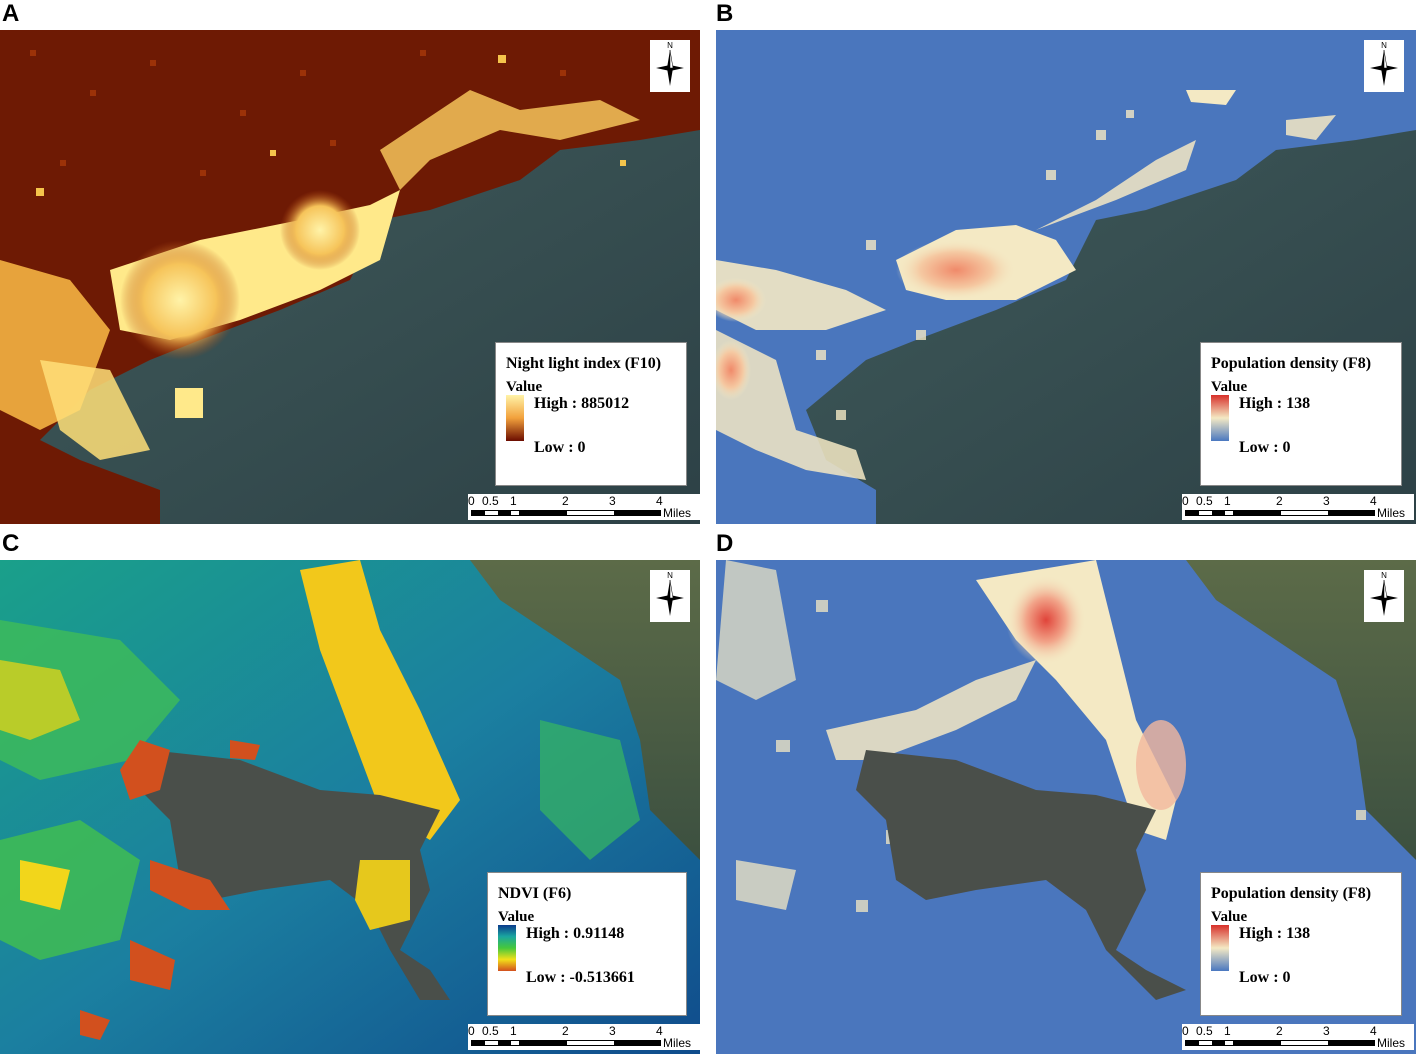 The image size is (1417, 1057). What do you see at coordinates (582, 403) in the screenshot?
I see `legend-high: High : 885012` at bounding box center [582, 403].